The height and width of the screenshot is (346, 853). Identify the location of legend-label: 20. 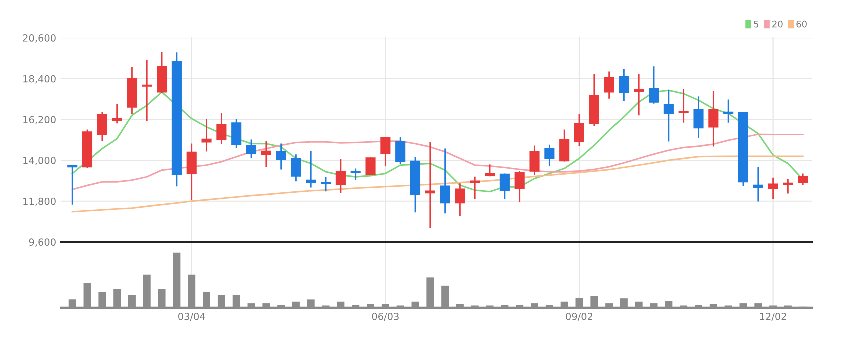
(777, 24).